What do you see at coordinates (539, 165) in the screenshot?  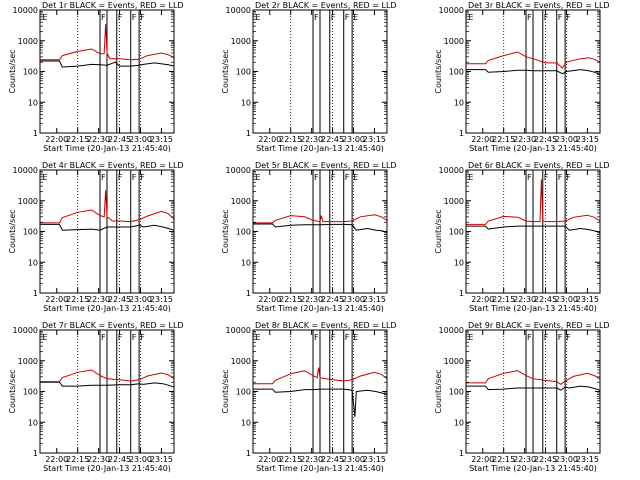 I see `panel-title: Det 6r BLACK = Events, RED = LLD` at bounding box center [539, 165].